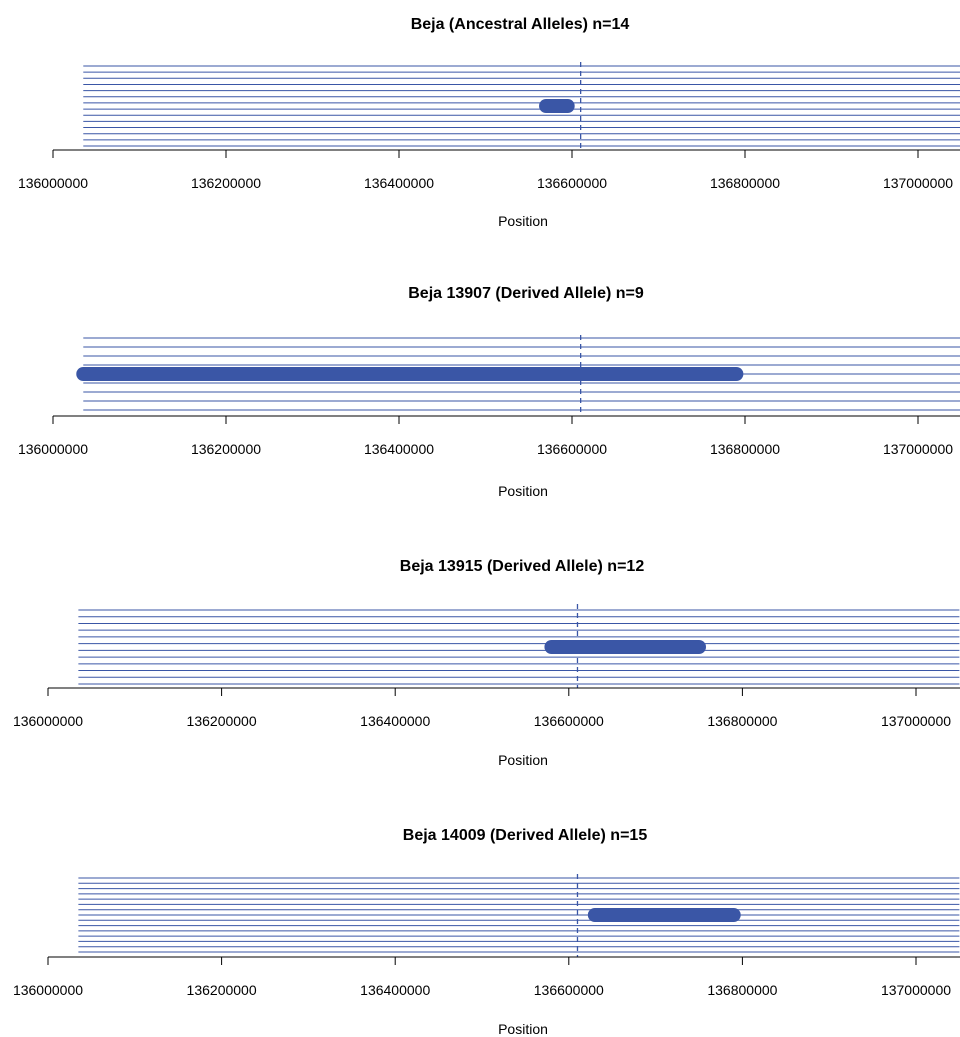 The height and width of the screenshot is (1037, 960). I want to click on panel-2-tick-label-1: 136200000, so click(226, 449).